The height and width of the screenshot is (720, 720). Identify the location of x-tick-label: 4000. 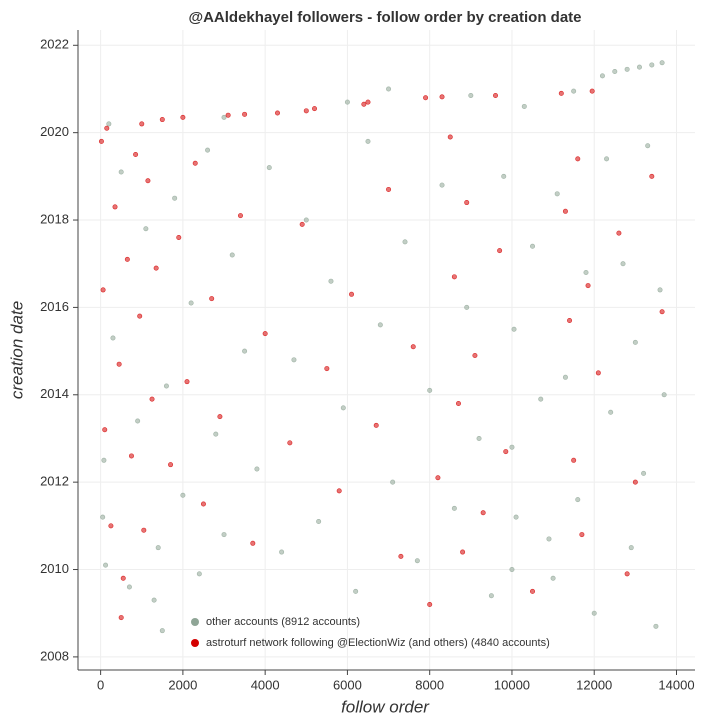
(265, 684).